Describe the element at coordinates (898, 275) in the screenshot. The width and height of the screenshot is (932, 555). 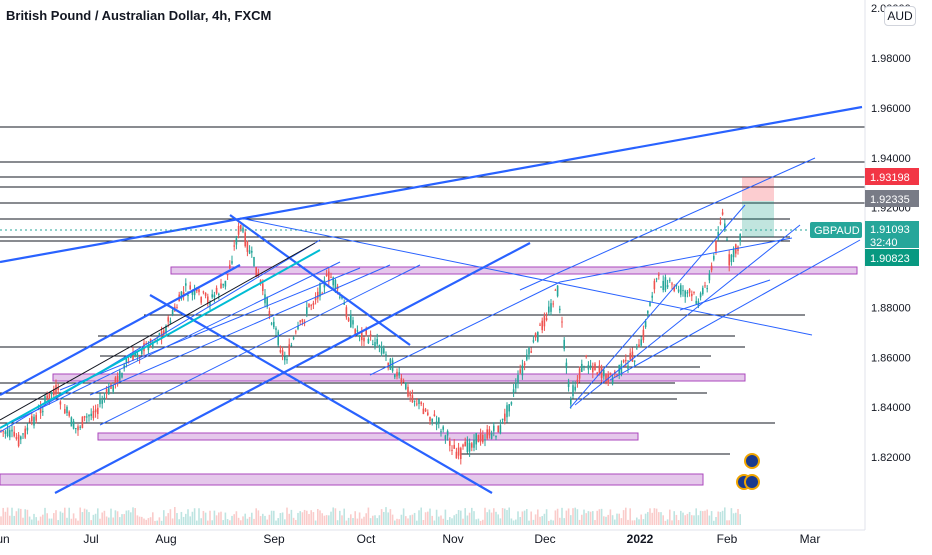
I see `price-axis` at that location.